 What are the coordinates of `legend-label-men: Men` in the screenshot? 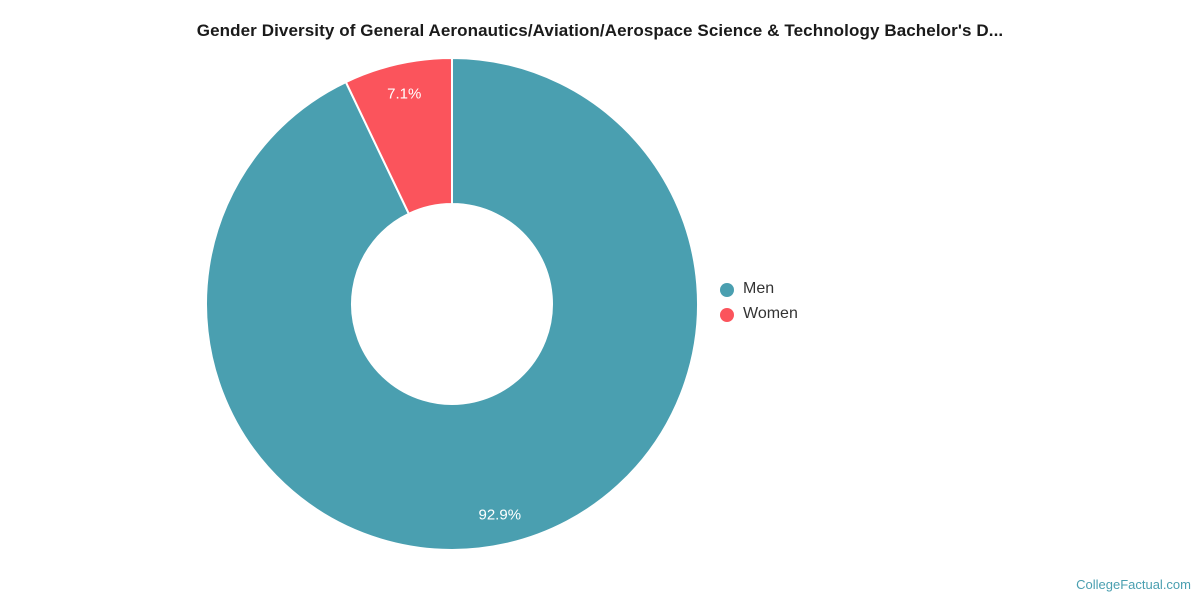 It's located at (759, 288).